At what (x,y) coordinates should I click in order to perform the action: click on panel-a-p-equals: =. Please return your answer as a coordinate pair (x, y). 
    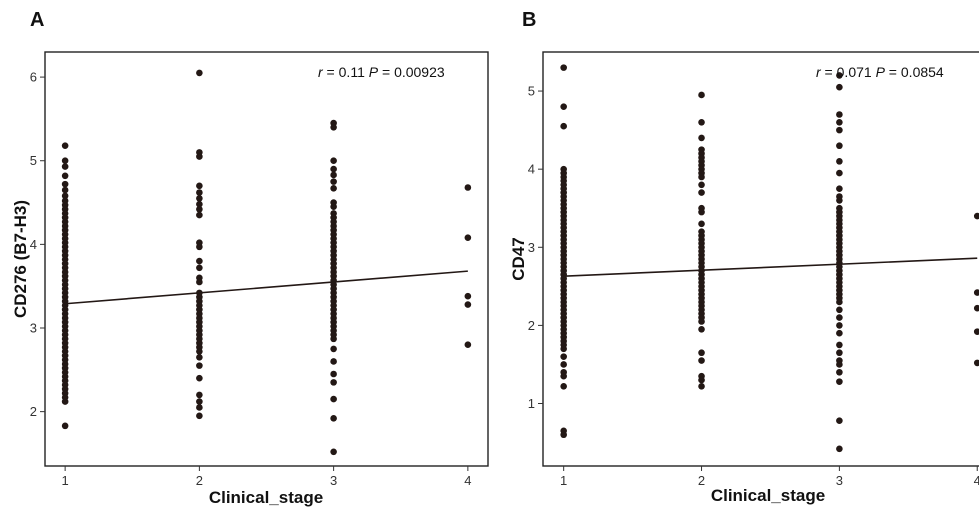
    Looking at the image, I should click on (386, 72).